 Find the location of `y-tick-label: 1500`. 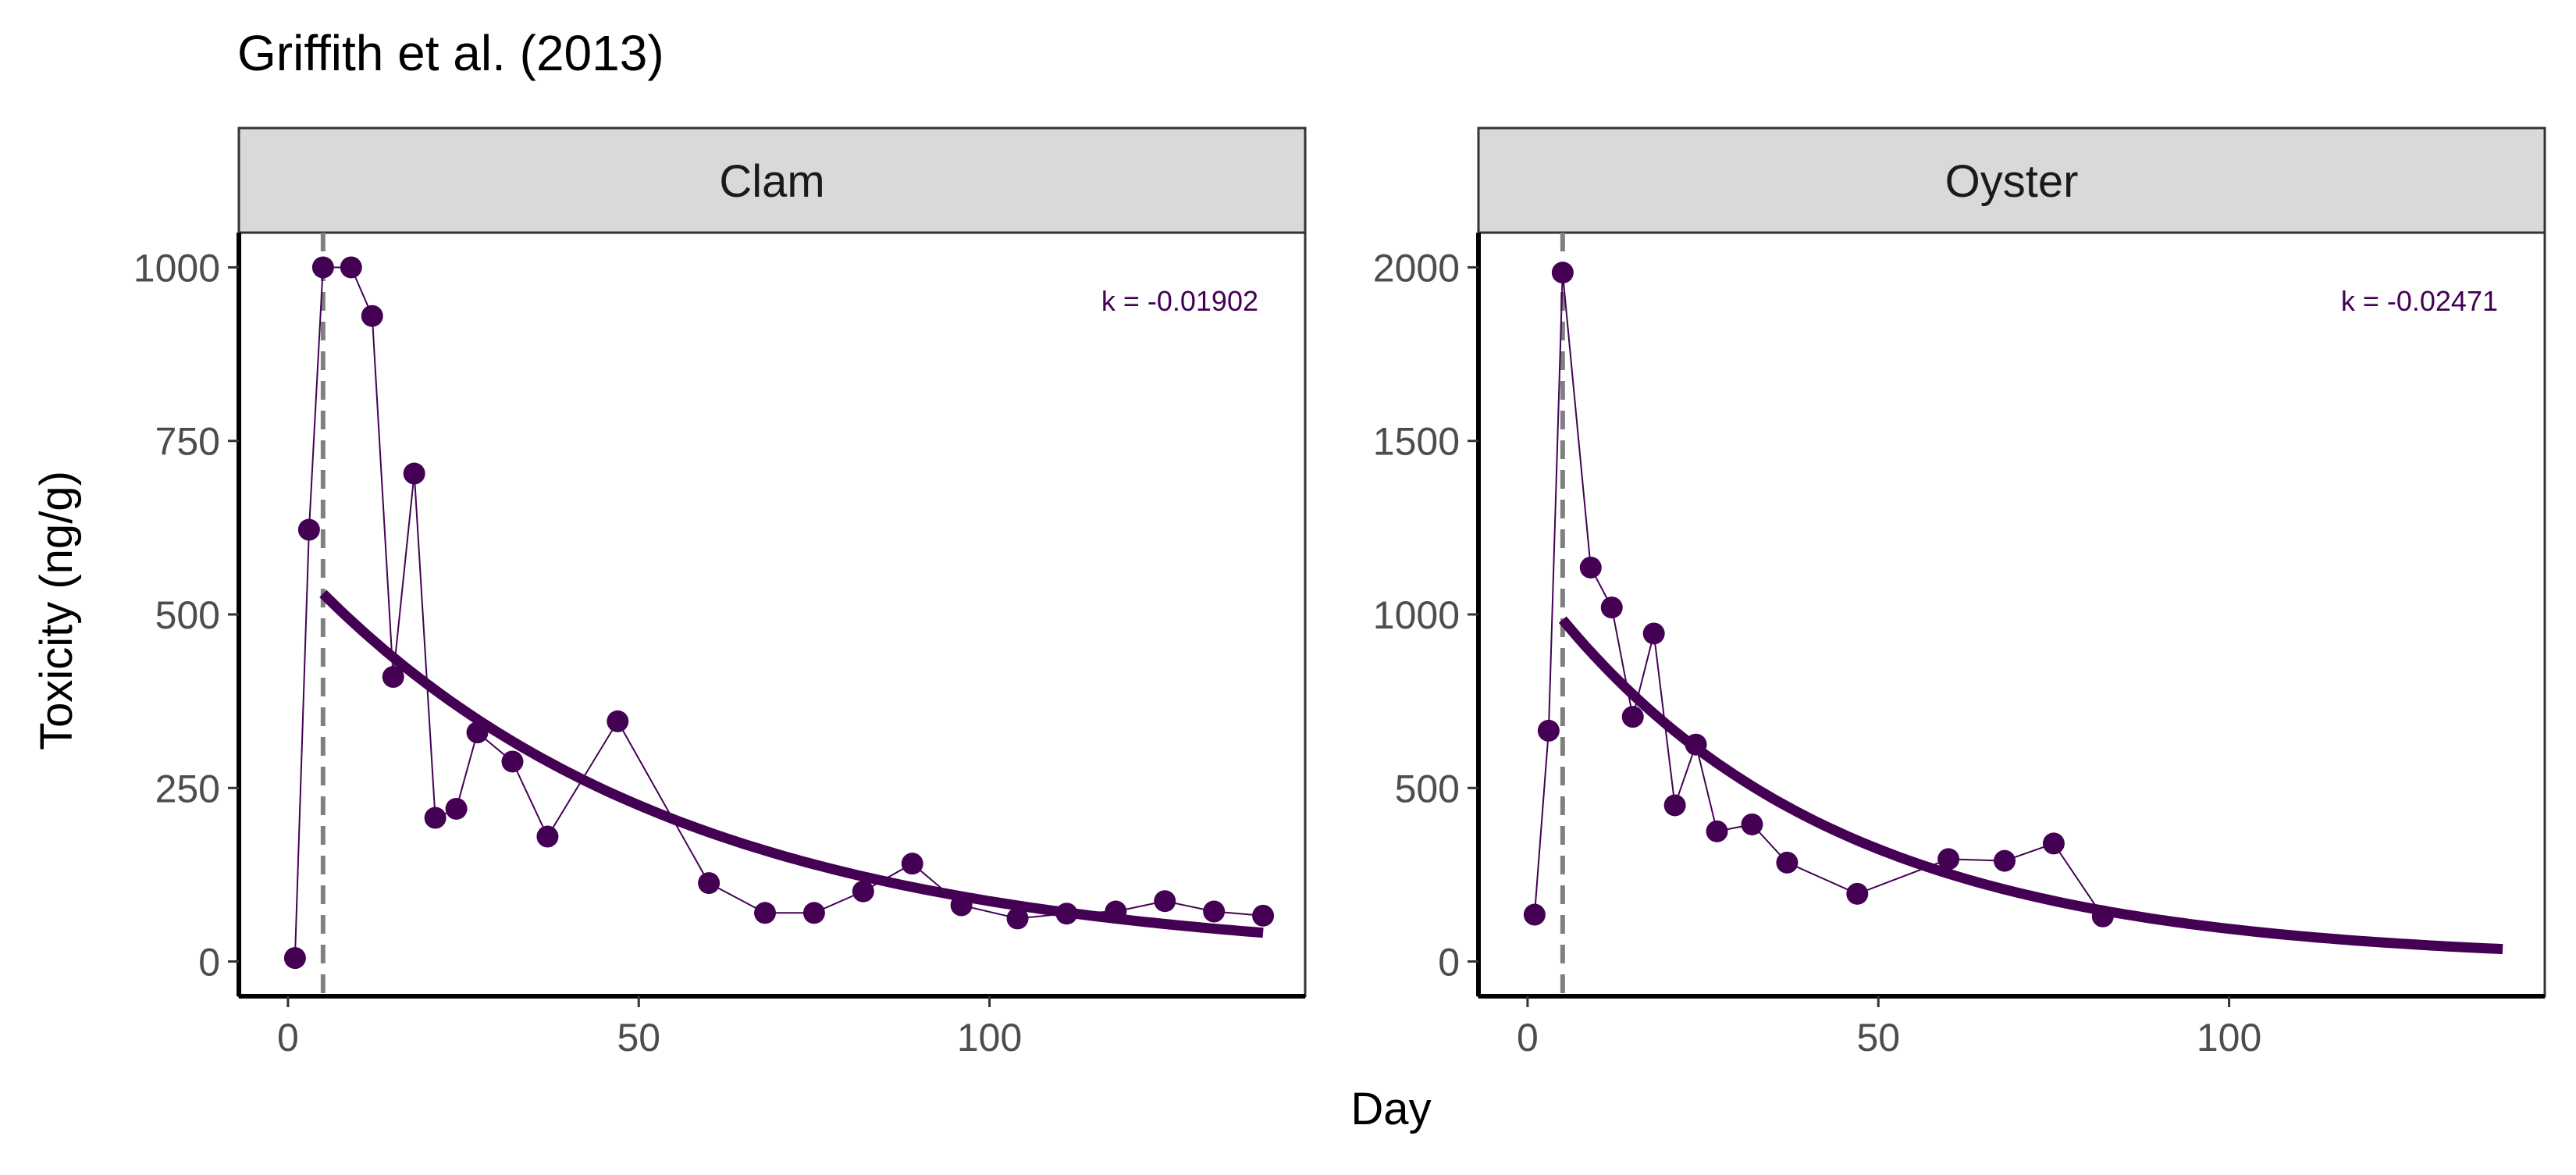

y-tick-label: 1500 is located at coordinates (1416, 442).